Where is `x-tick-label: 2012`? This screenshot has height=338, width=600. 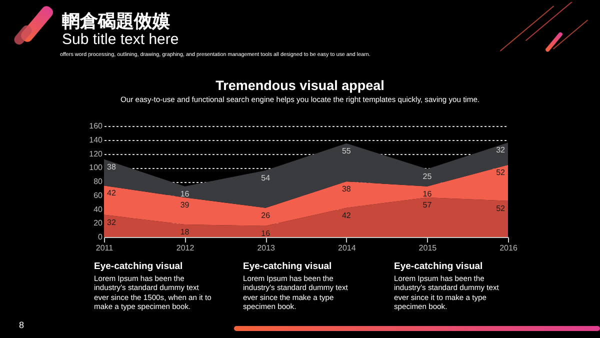 x-tick-label: 2012 is located at coordinates (185, 248).